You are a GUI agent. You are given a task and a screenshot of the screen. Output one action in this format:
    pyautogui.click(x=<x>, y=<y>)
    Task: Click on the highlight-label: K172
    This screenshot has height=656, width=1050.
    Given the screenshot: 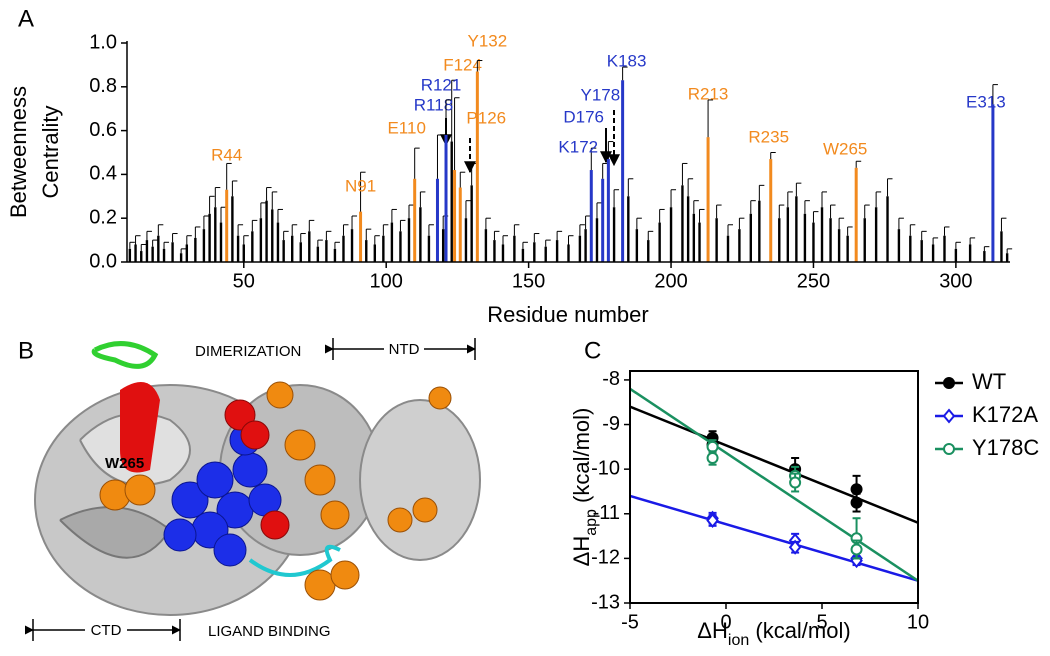 What is the action you would take?
    pyautogui.click(x=578, y=146)
    